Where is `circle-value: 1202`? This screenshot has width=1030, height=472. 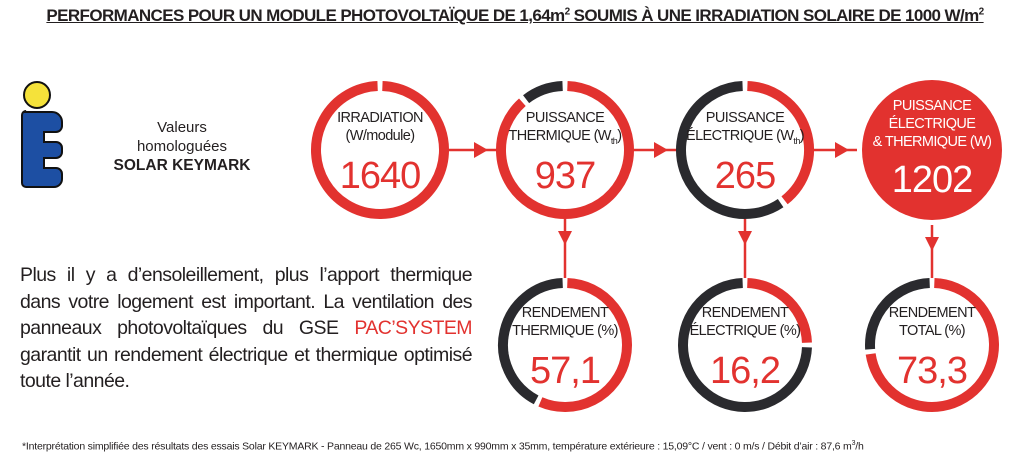 circle-value: 1202 is located at coordinates (932, 180).